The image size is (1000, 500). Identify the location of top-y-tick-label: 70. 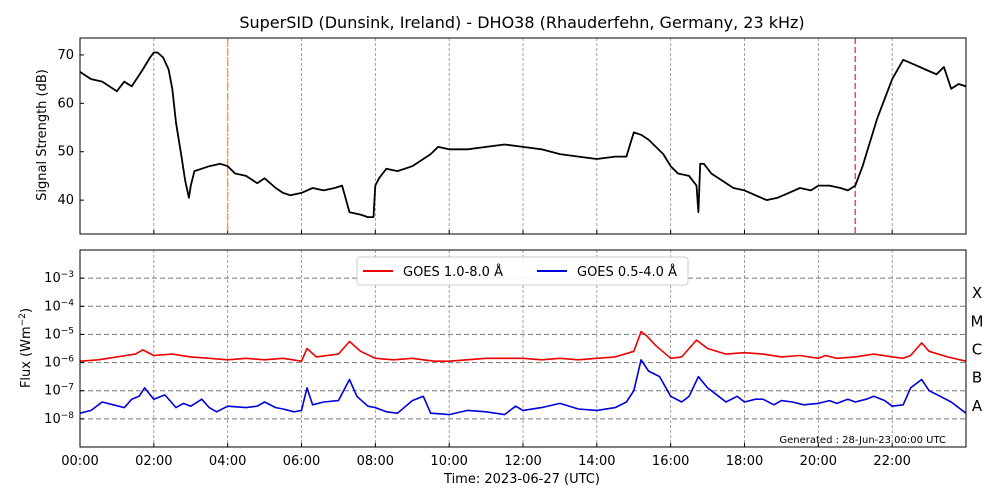
(65, 55).